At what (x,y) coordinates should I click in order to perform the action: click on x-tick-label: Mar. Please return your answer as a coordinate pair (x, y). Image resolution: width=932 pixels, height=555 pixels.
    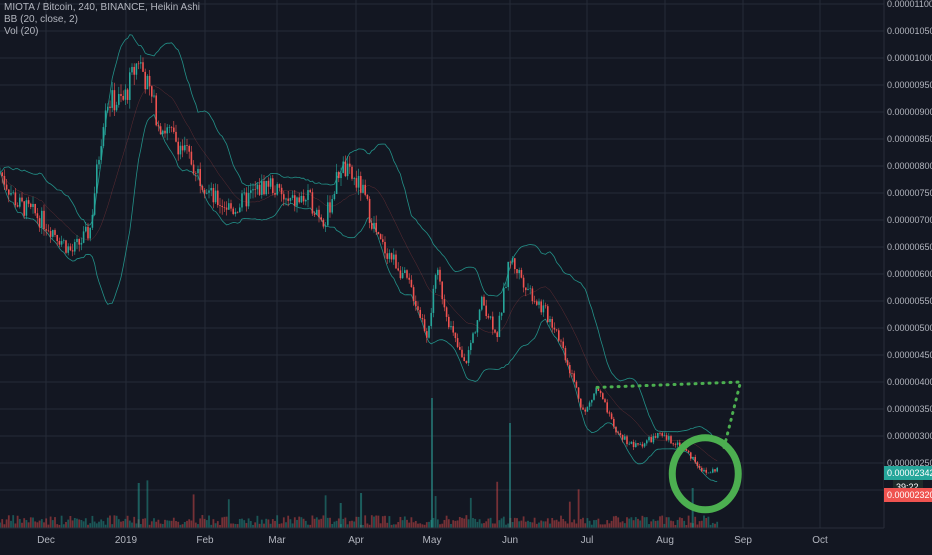
    Looking at the image, I should click on (277, 540).